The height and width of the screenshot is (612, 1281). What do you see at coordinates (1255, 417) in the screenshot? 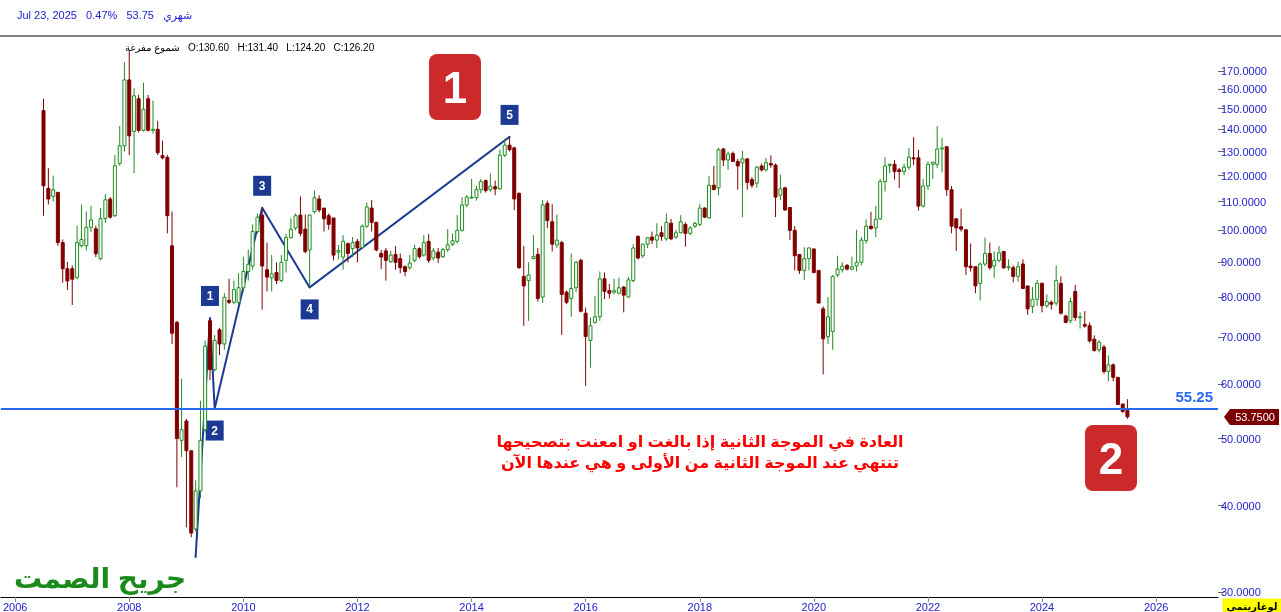
I see `text: 53.7500` at bounding box center [1255, 417].